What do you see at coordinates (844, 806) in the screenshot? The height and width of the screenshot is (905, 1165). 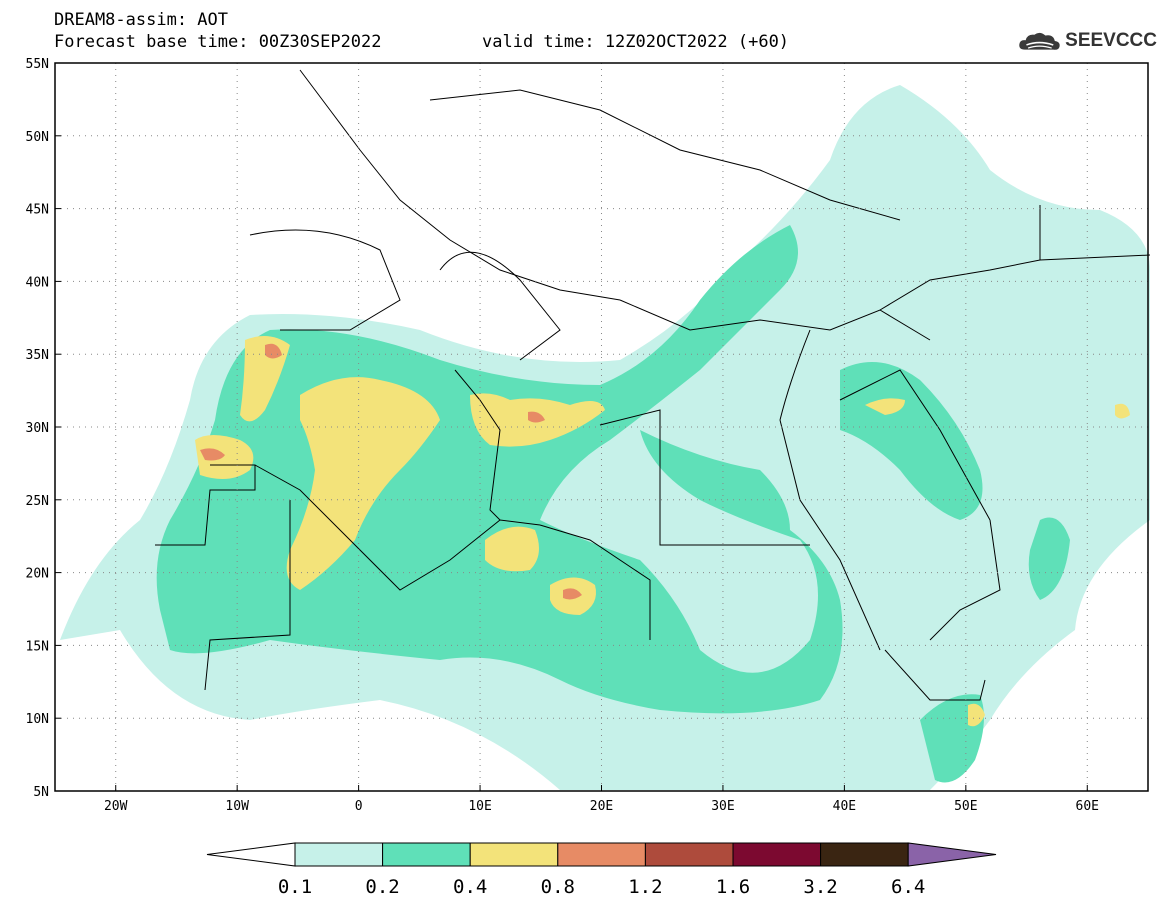 I see `lon-tick-label: 40E` at bounding box center [844, 806].